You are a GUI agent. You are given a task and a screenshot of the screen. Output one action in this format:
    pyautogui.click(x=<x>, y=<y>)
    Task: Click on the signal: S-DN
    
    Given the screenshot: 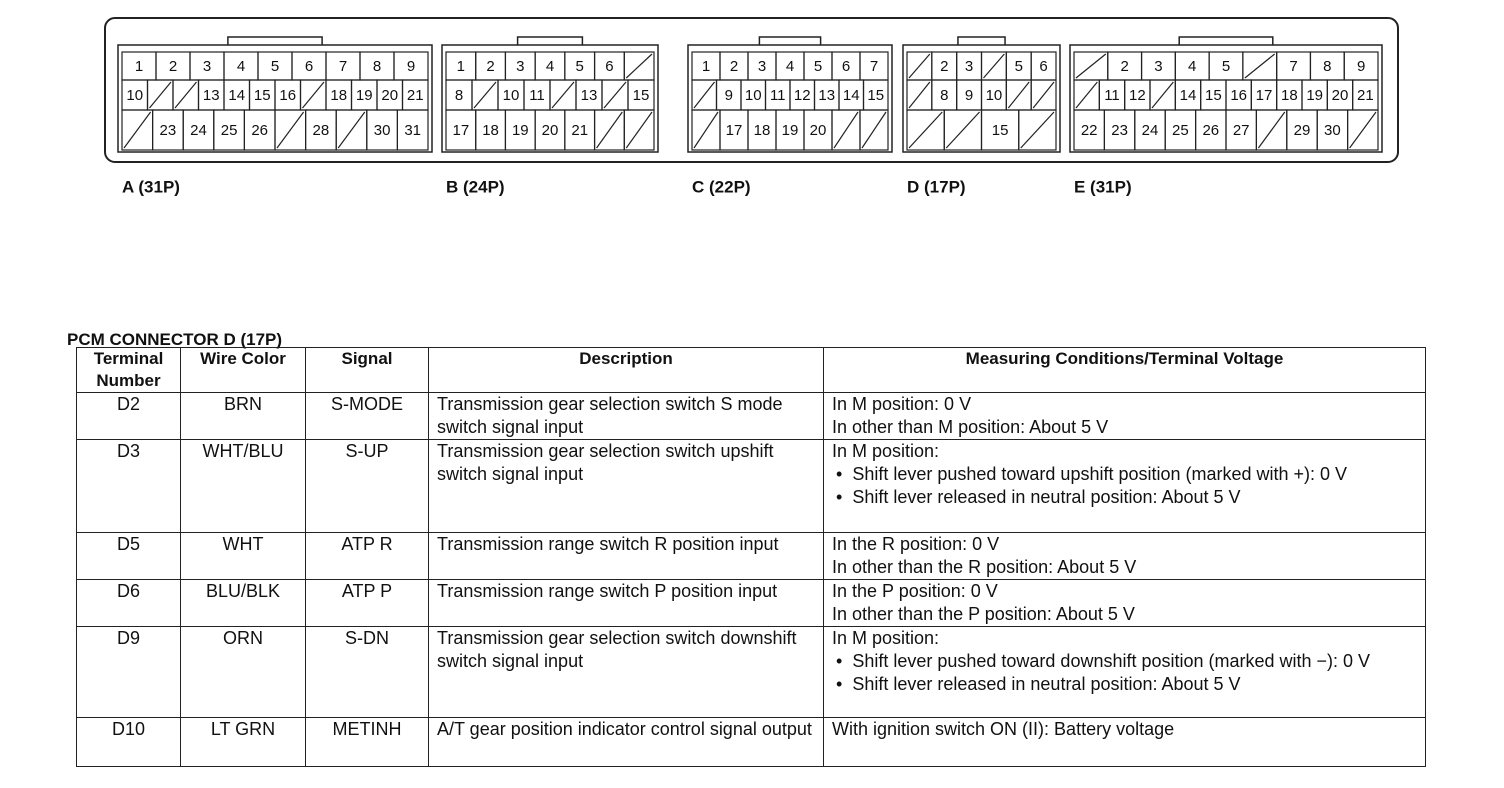 What is the action you would take?
    pyautogui.click(x=367, y=672)
    